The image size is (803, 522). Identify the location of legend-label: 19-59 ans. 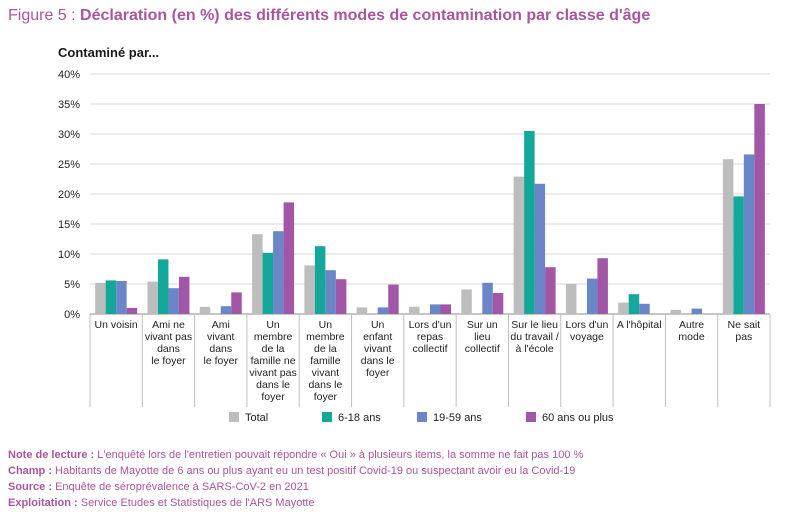
(457, 418).